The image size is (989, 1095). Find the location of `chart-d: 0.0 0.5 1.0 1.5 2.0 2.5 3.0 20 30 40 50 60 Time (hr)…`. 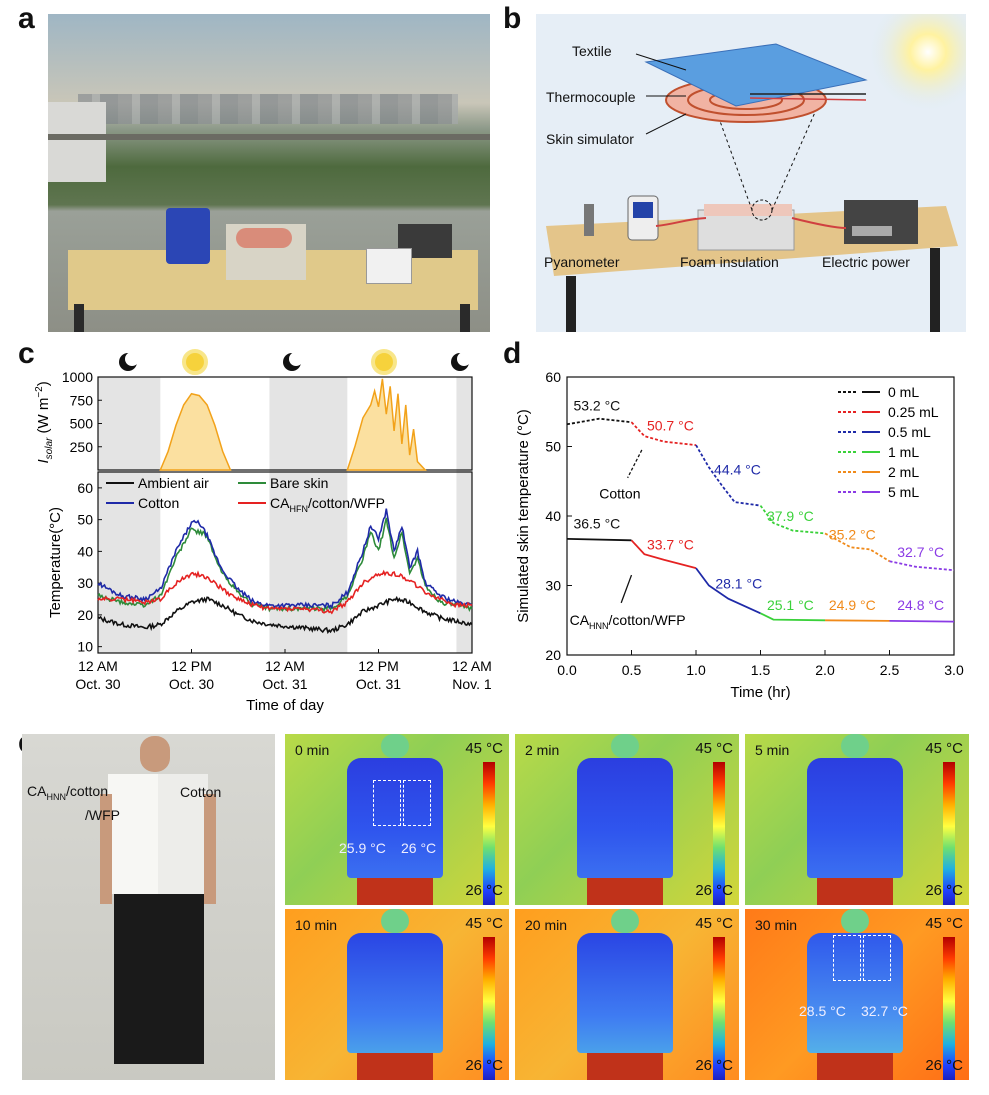

chart-d: 0.0 0.5 1.0 1.5 2.0 2.5 3.0 20 30 40 50 60 Time (hr)… is located at coordinates (739, 535).